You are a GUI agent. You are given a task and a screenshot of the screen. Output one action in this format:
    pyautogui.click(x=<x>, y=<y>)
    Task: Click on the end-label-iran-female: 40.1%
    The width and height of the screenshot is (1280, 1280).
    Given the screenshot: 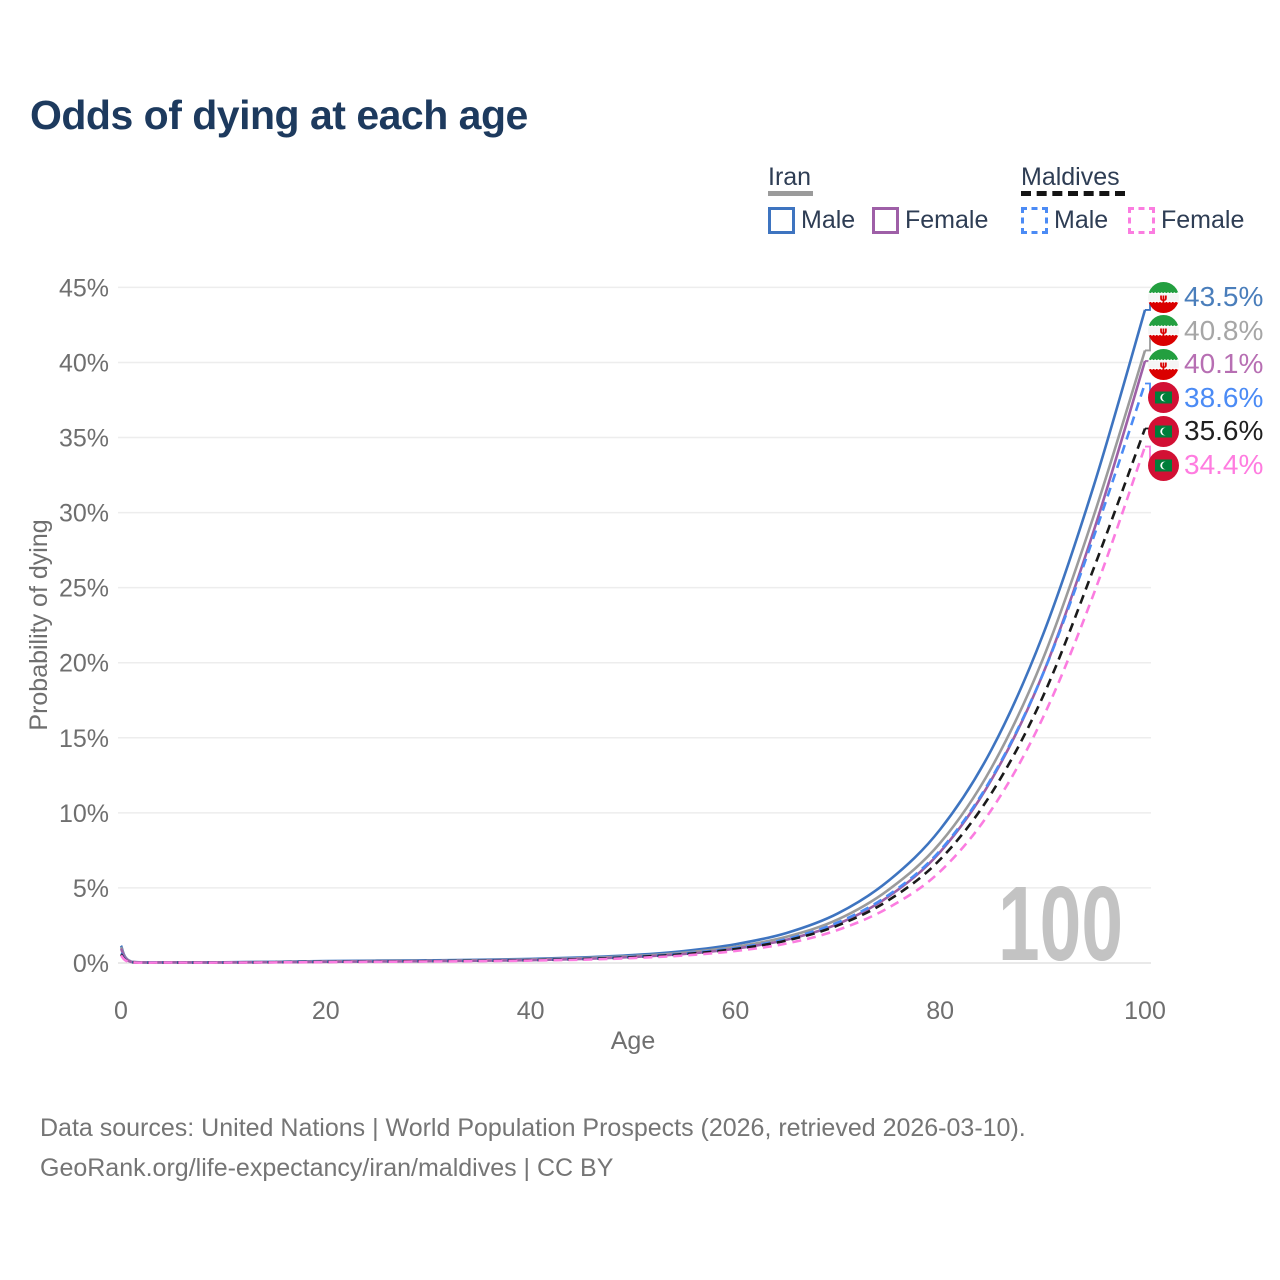 What is the action you would take?
    pyautogui.click(x=1205, y=364)
    